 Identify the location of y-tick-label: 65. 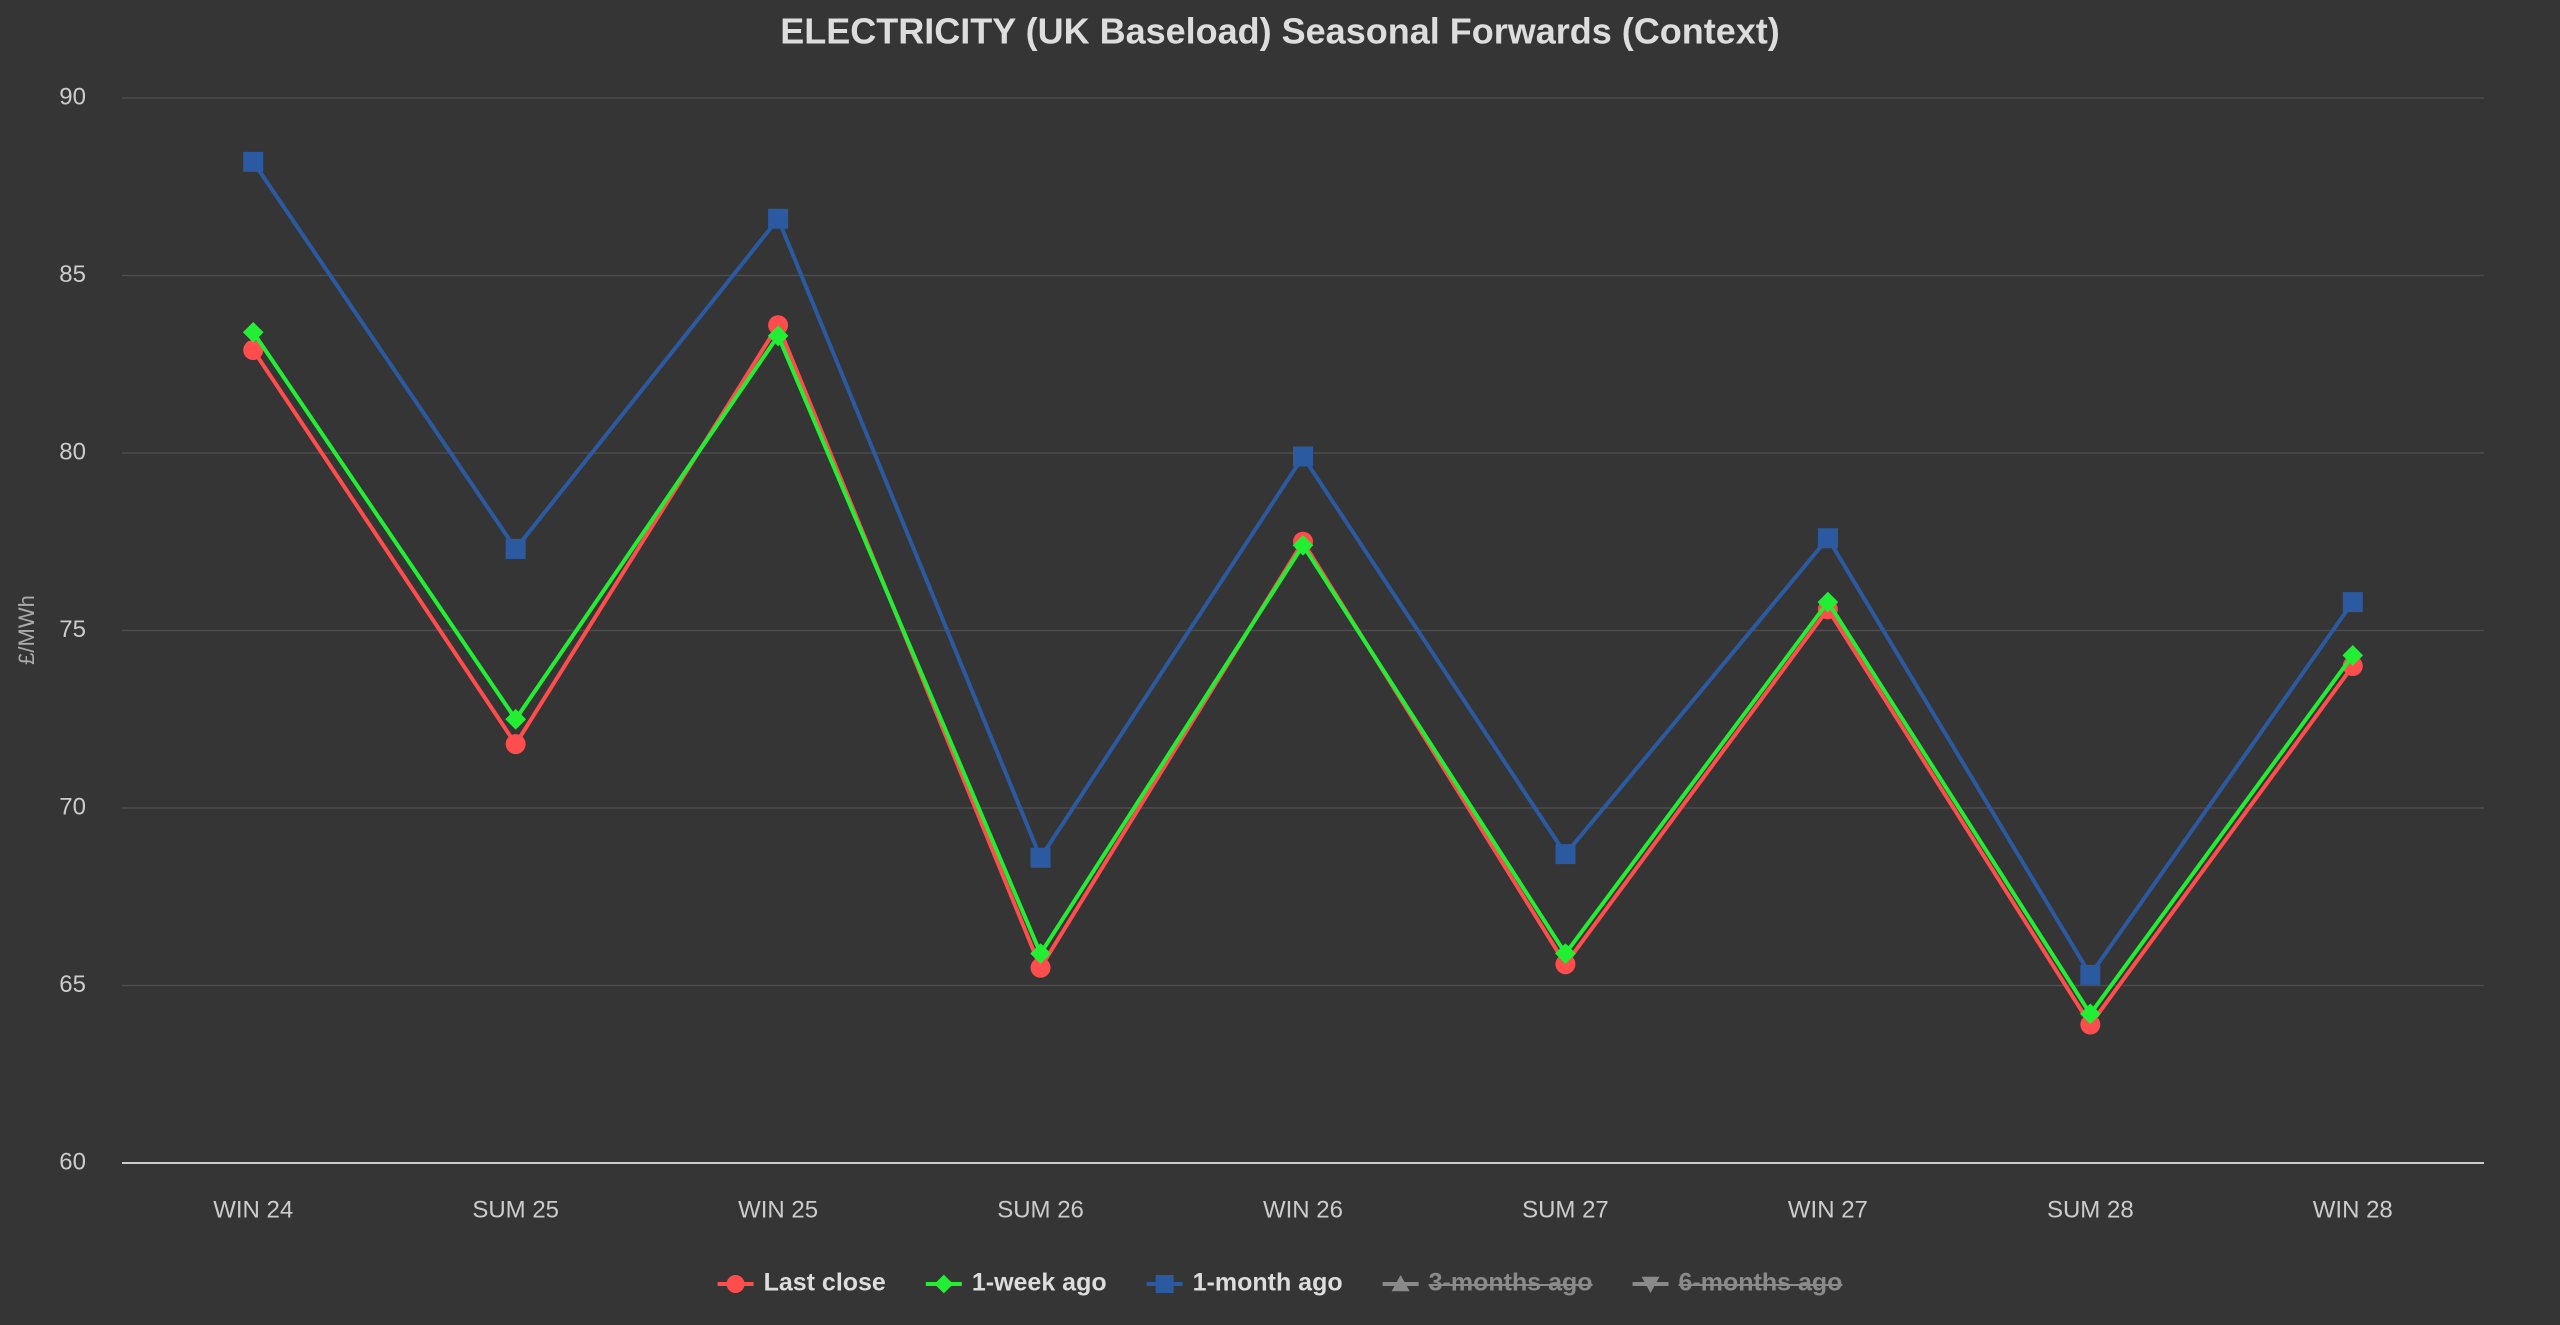
(72, 984).